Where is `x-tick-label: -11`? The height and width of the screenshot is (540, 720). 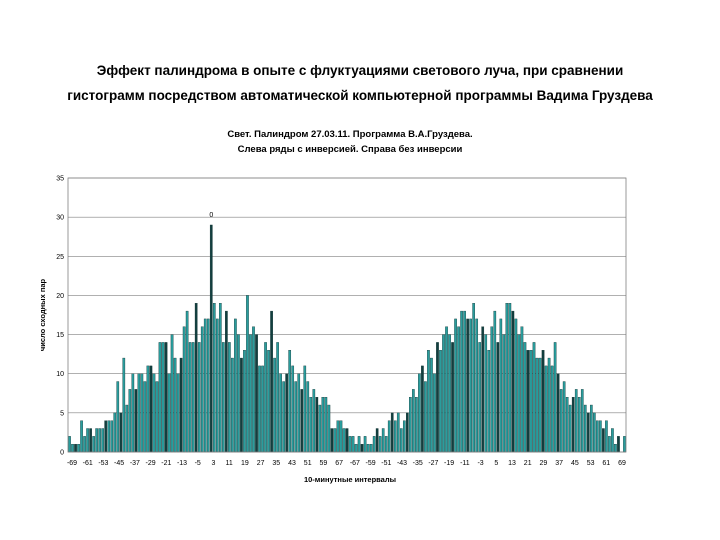 x-tick-label: -11 is located at coordinates (465, 463).